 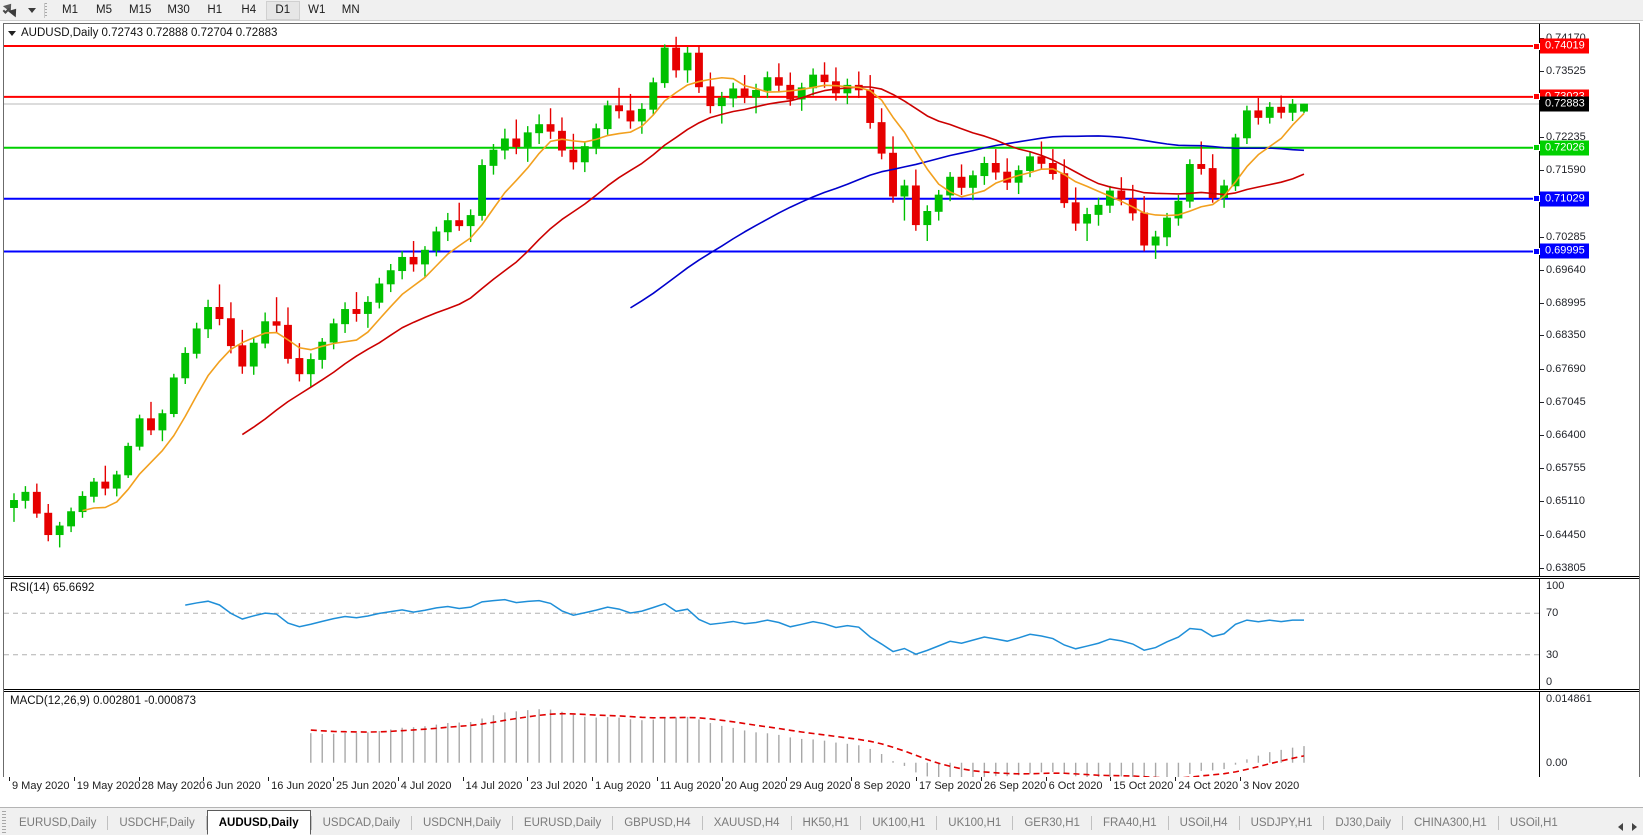 I want to click on chevron-down-icon, so click(x=32, y=10).